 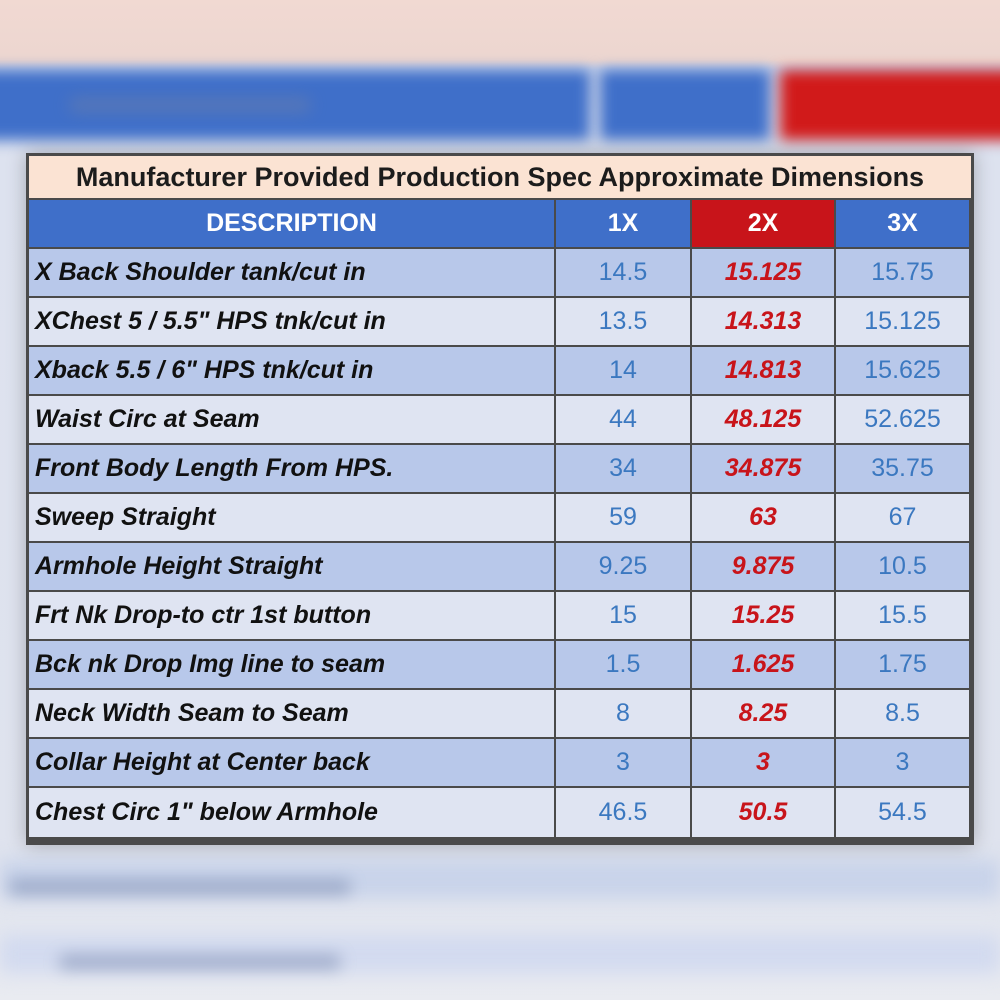 What do you see at coordinates (624, 420) in the screenshot?
I see `value-1x: 44` at bounding box center [624, 420].